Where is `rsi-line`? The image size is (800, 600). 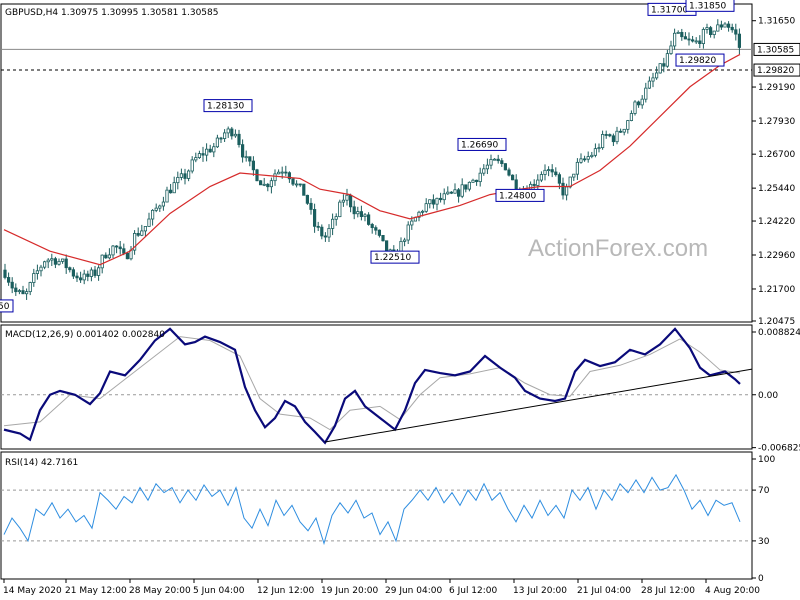 rsi-line is located at coordinates (372, 509).